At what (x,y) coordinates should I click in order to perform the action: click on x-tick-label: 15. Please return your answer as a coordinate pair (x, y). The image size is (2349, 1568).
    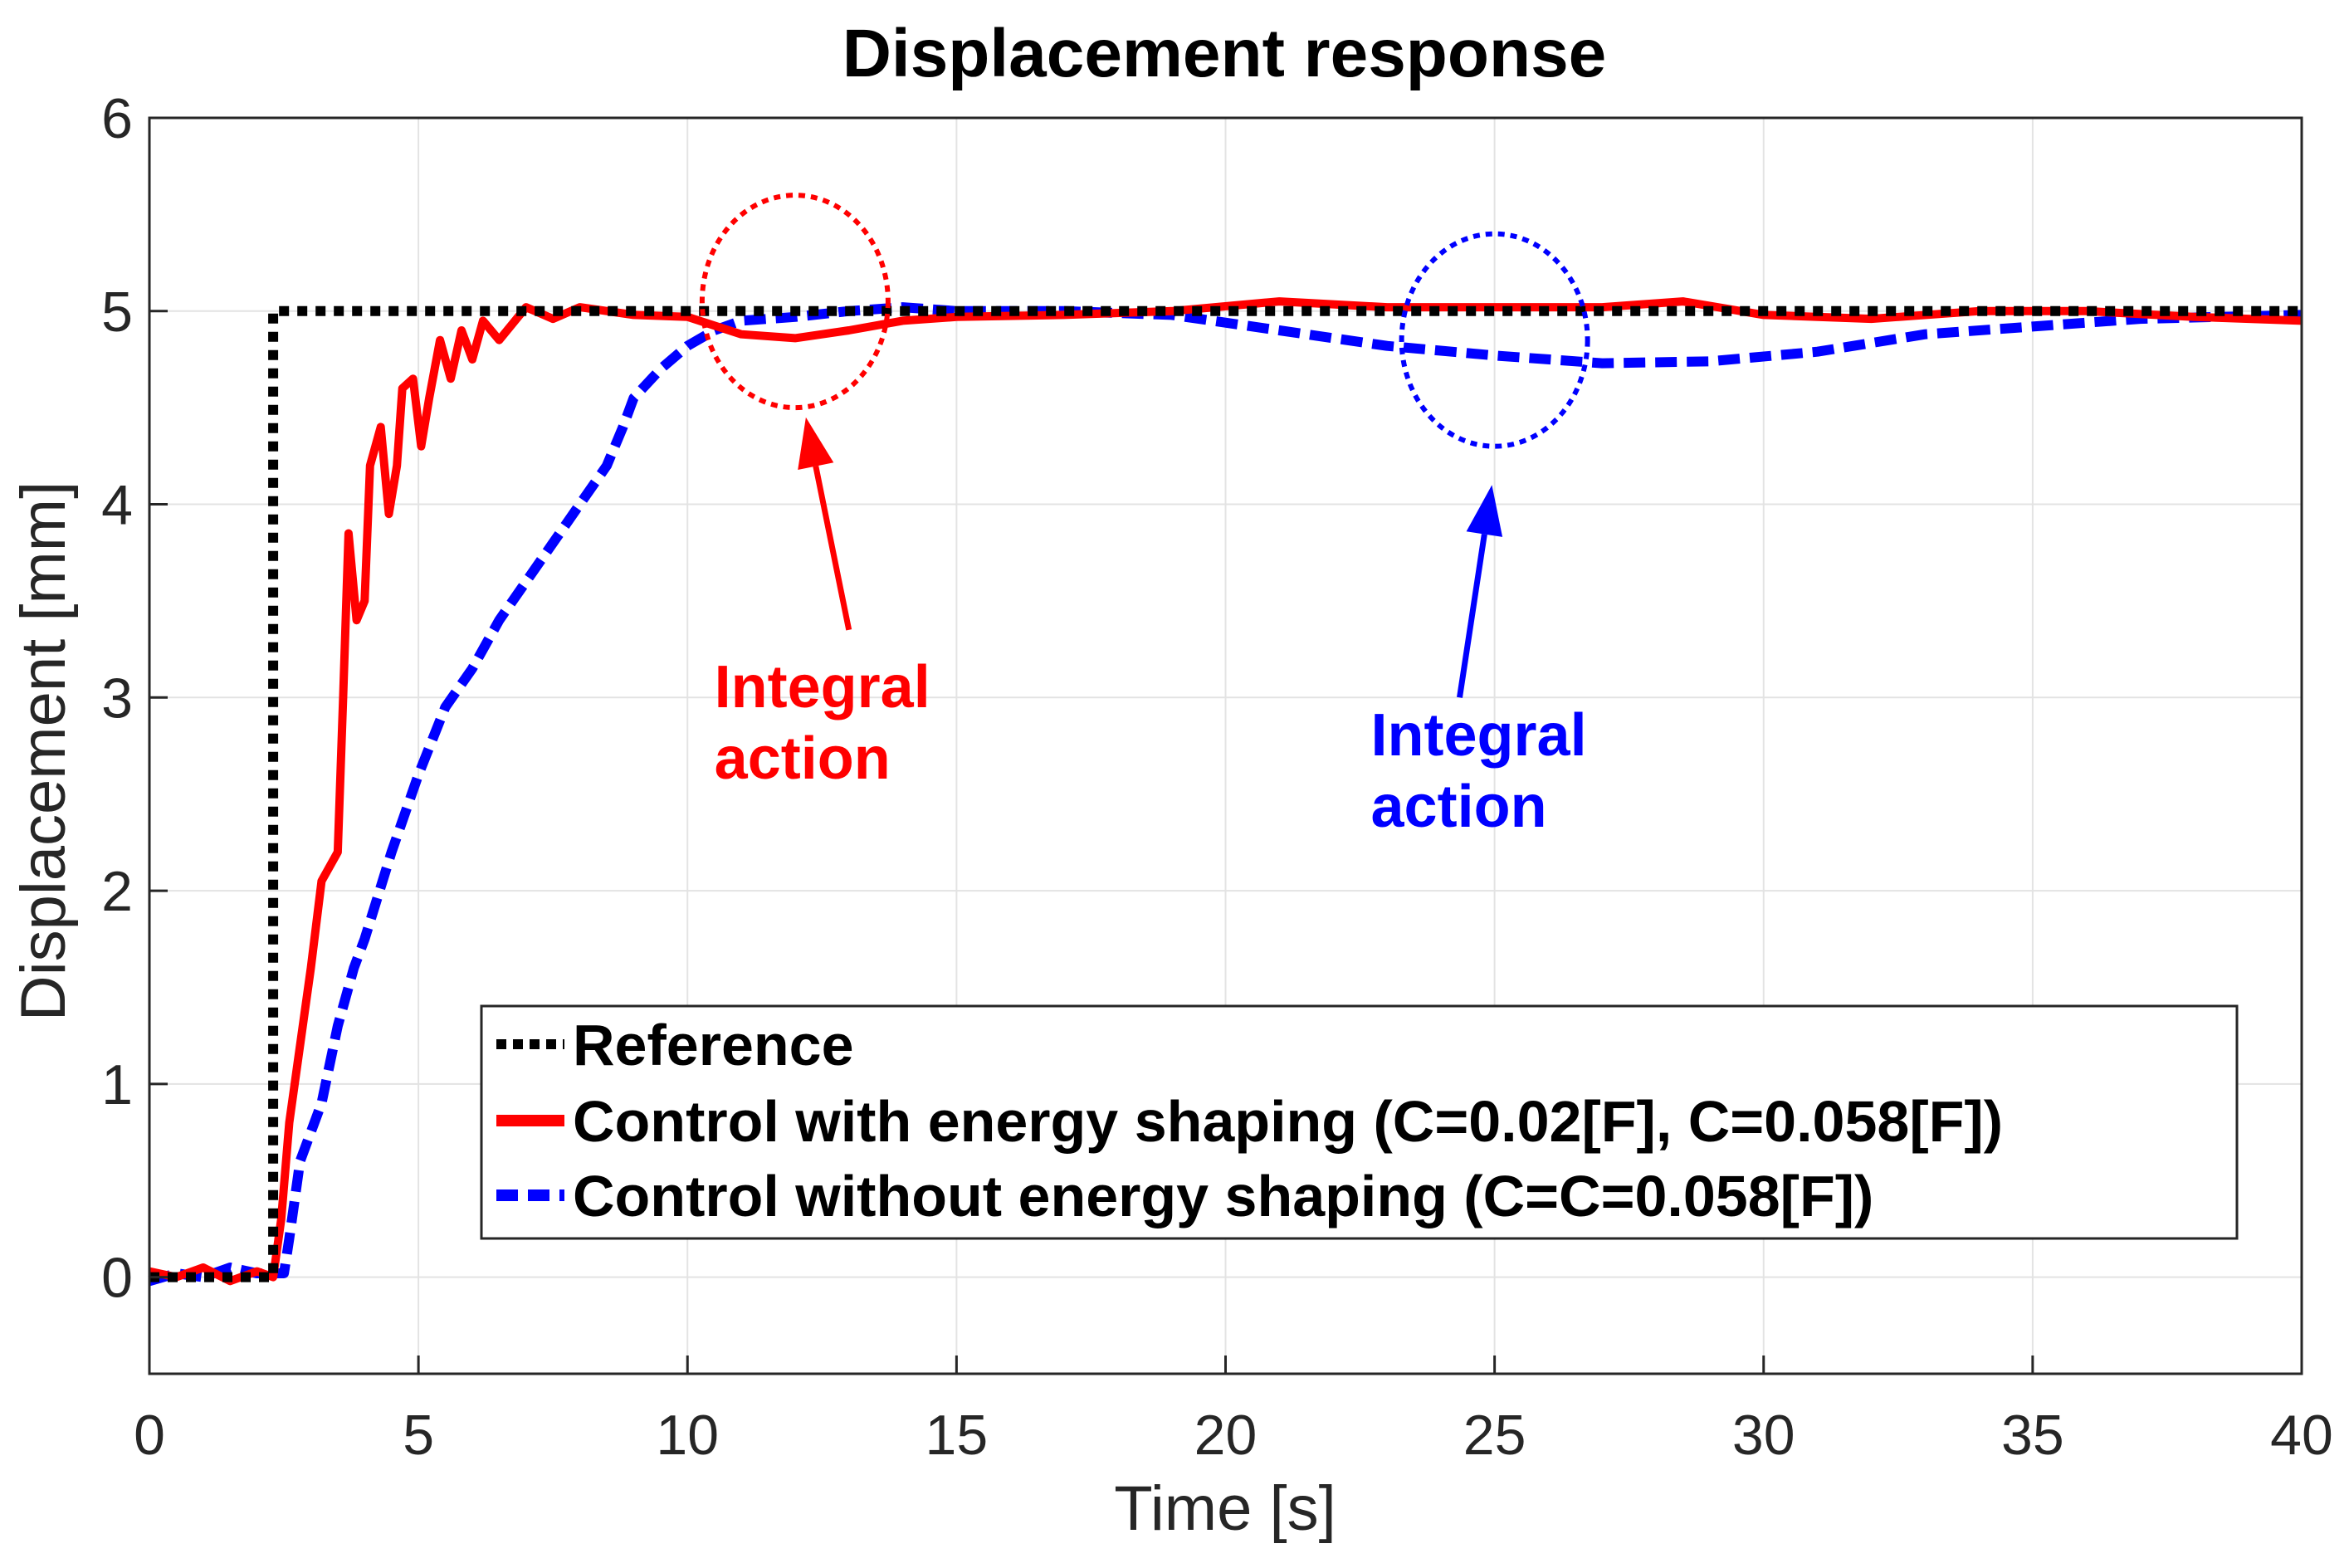
    Looking at the image, I should click on (957, 1436).